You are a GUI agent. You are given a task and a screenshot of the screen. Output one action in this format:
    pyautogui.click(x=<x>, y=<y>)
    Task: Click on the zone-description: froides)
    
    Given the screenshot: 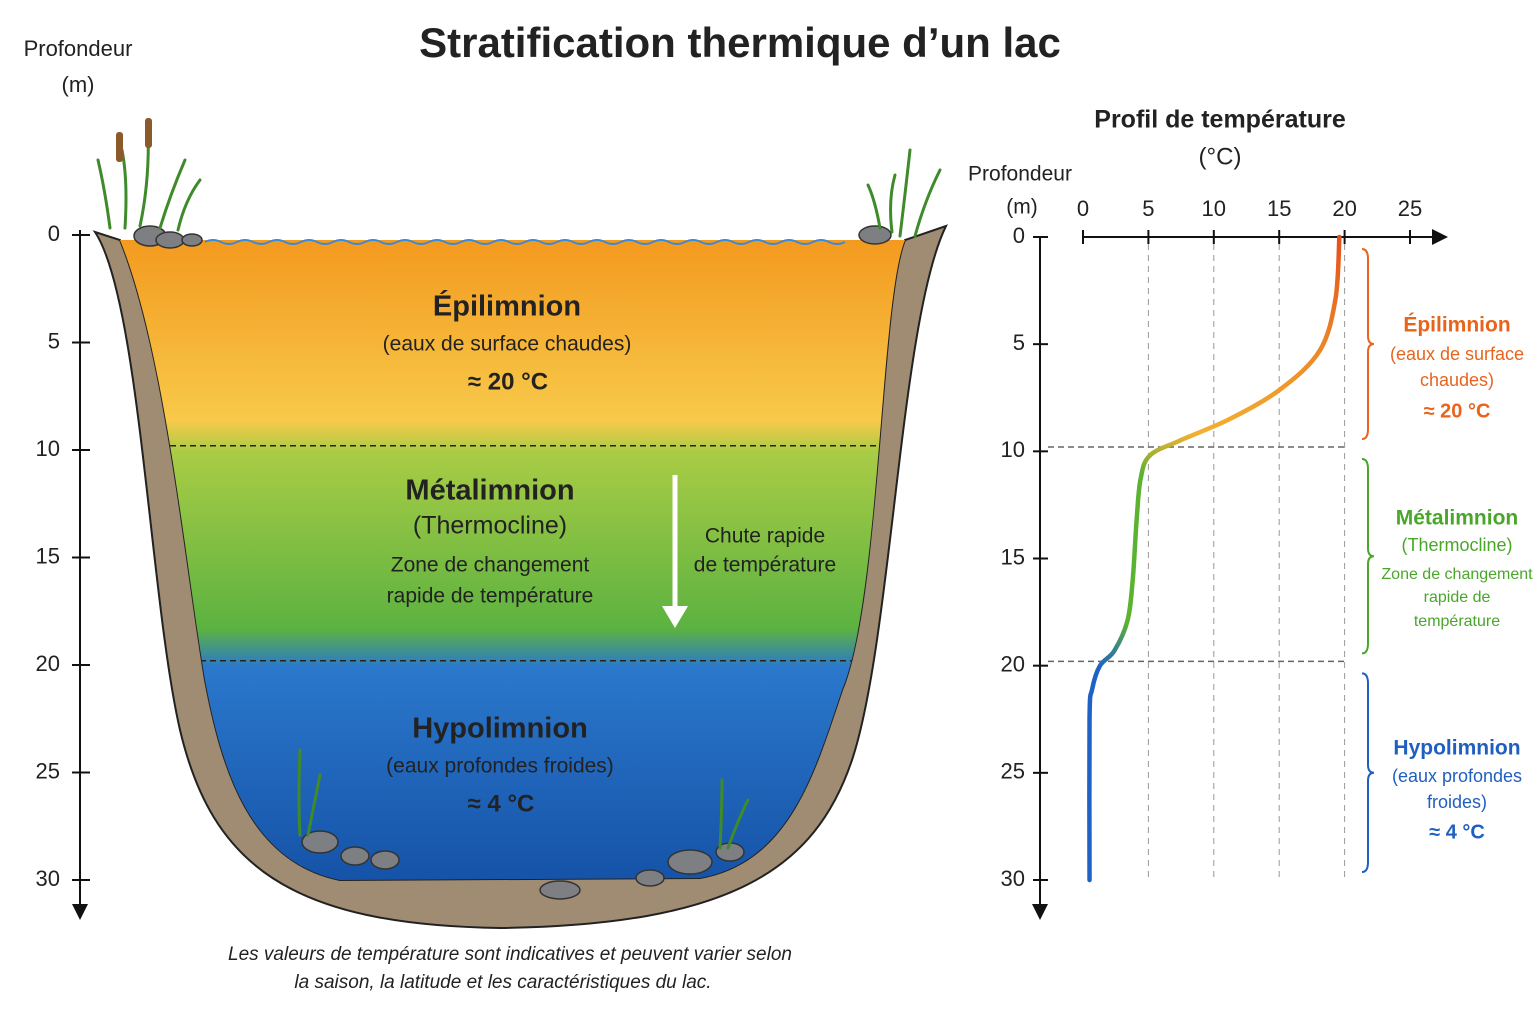 What is the action you would take?
    pyautogui.click(x=1457, y=802)
    